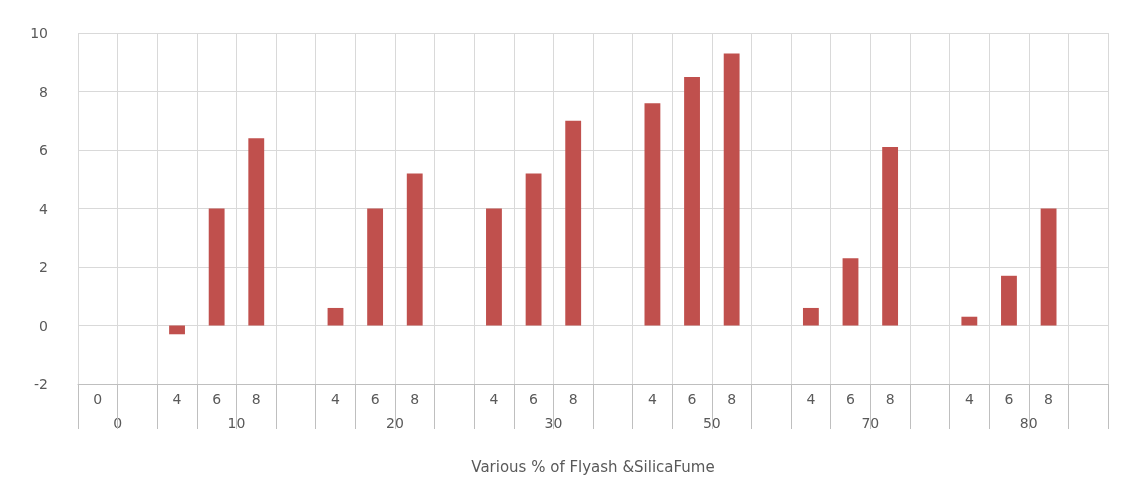 The width and height of the screenshot is (1137, 502). I want to click on x-axis-title: Various % of Flyash &SilicaFume, so click(593, 466).